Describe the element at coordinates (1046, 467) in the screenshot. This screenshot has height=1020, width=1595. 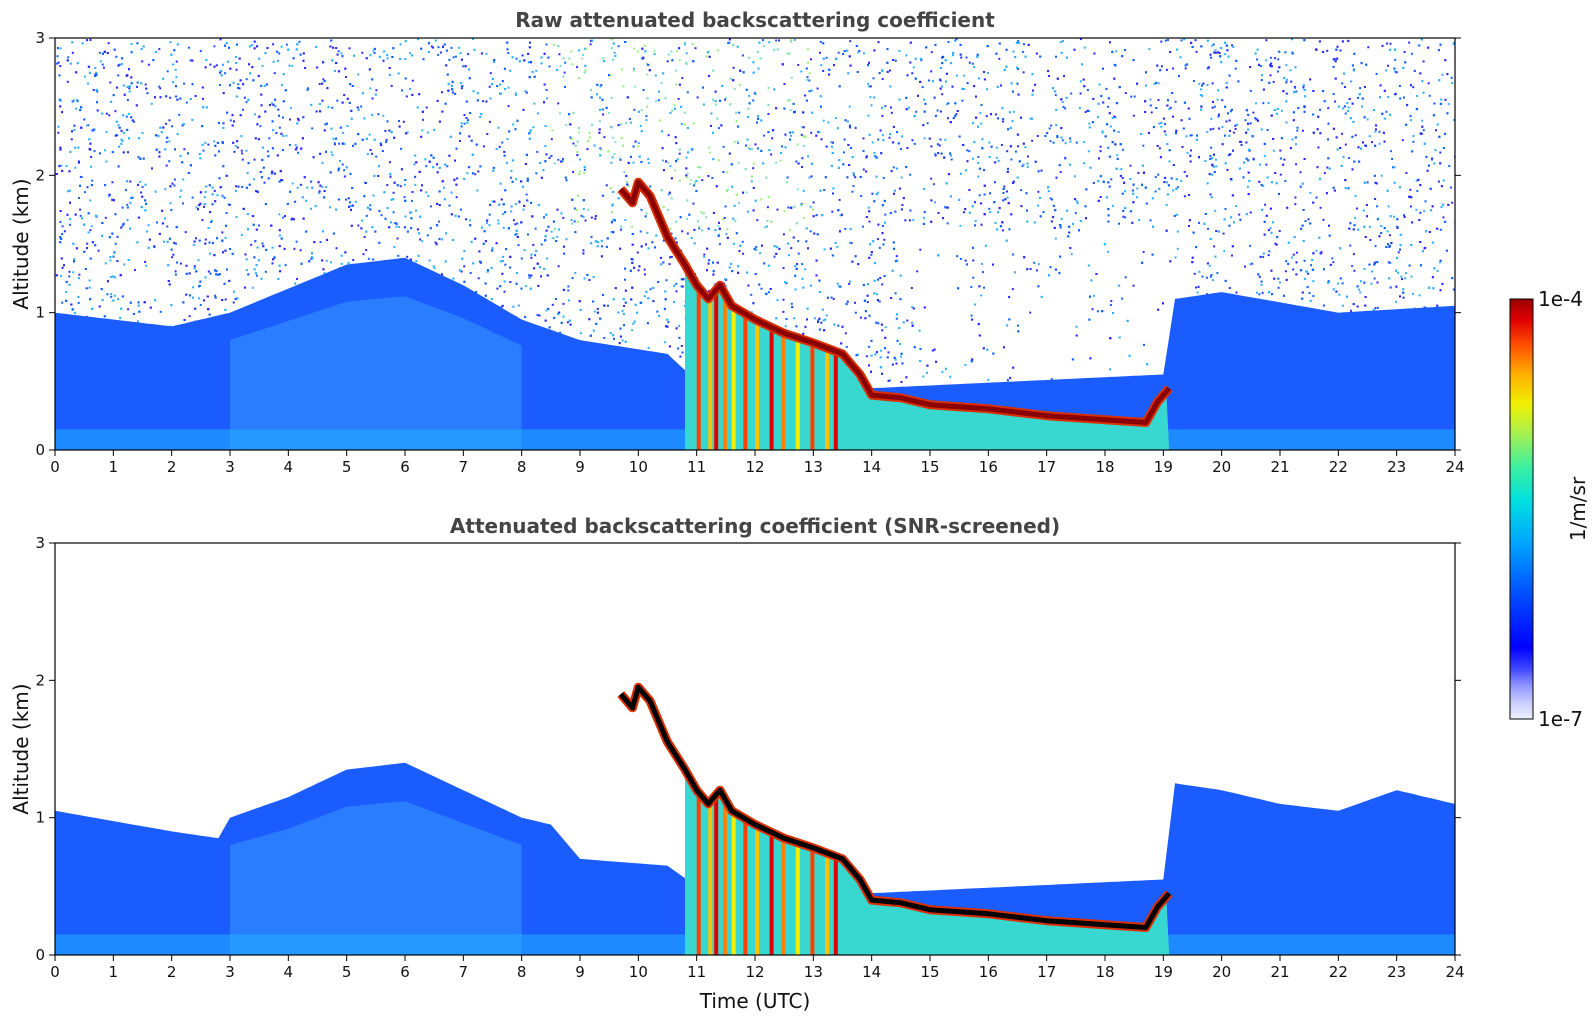
I see `x-tick-label: 17` at that location.